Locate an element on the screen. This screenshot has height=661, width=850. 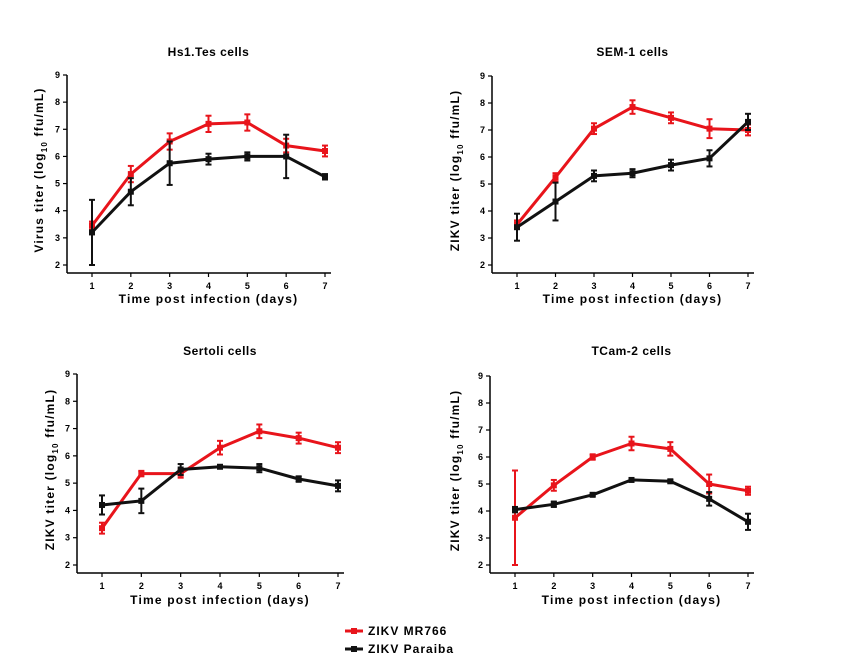
legend-item-paraiba: ZIKV Paraiba is located at coordinates (399, 649).